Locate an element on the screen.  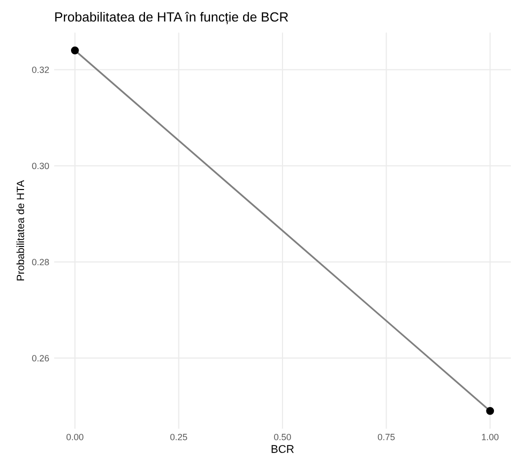
y-tick-label: 0.32 is located at coordinates (40, 69).